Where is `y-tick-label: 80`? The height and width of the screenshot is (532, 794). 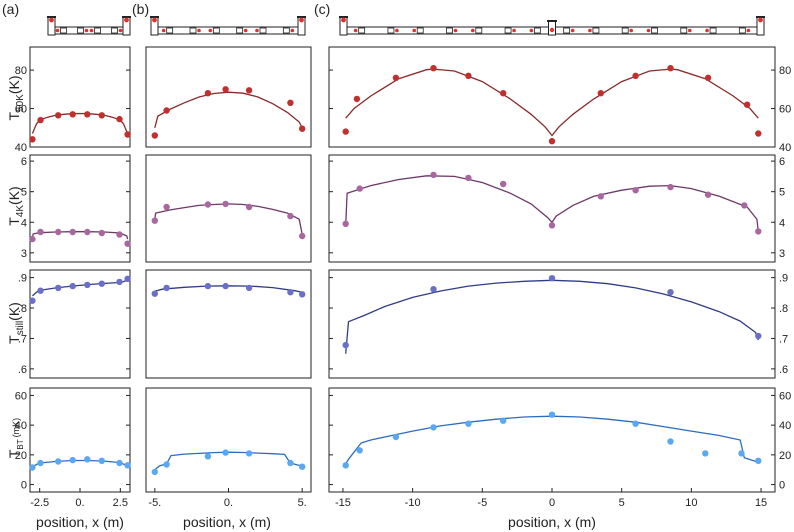 y-tick-label: 80 is located at coordinates (21, 71).